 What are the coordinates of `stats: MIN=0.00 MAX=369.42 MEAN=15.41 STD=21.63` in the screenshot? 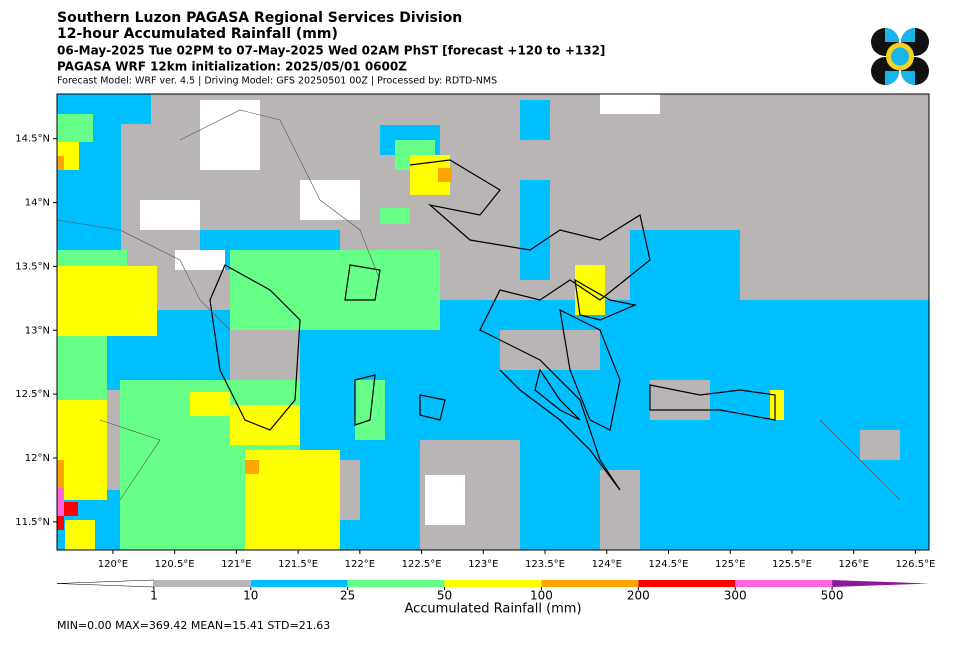 It's located at (193, 625).